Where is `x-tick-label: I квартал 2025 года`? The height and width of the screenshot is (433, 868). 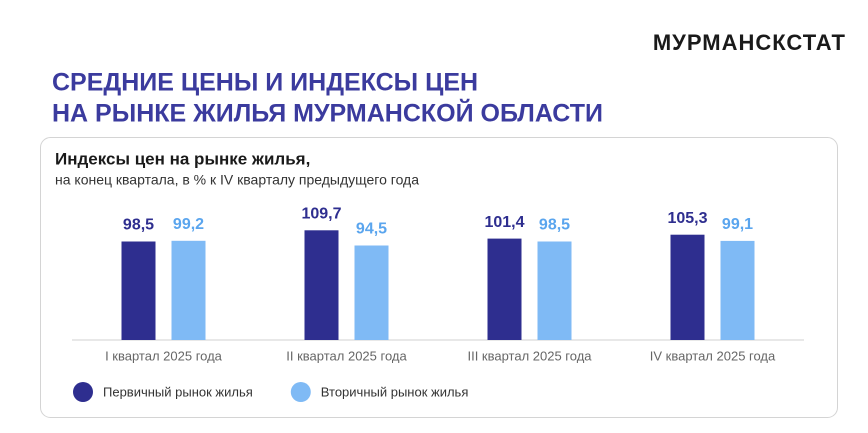 x-tick-label: I квартал 2025 года is located at coordinates (164, 355).